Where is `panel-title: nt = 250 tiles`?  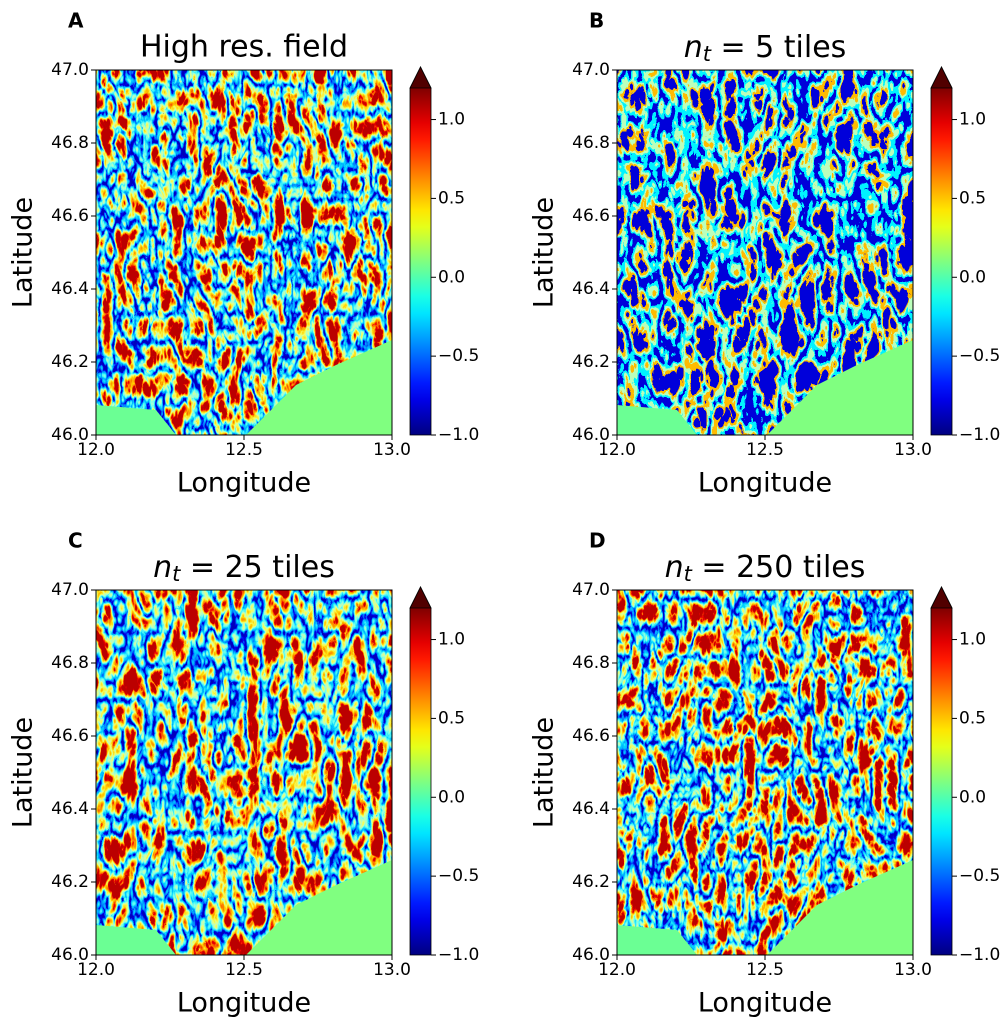
panel-title: nt = 250 tiles is located at coordinates (765, 568).